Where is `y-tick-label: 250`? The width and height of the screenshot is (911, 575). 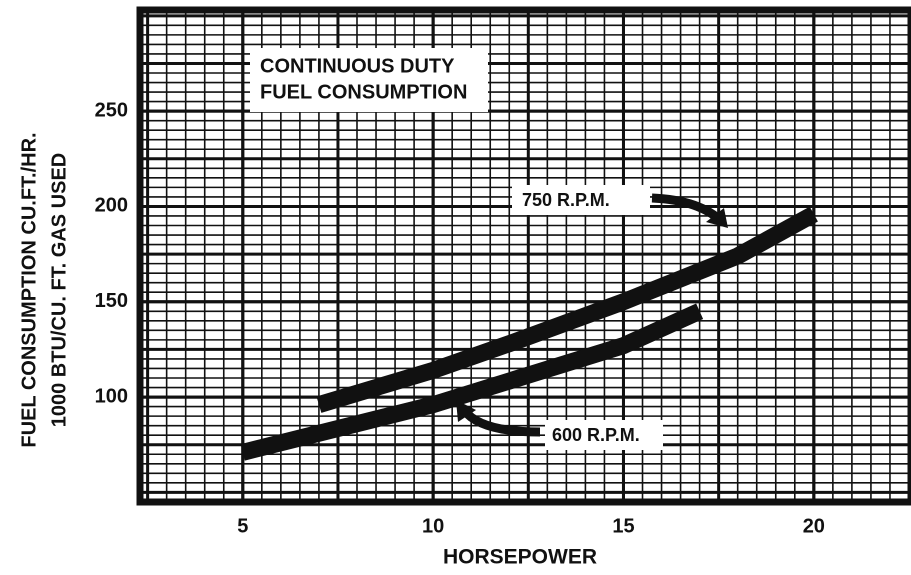 y-tick-label: 250 is located at coordinates (111, 110).